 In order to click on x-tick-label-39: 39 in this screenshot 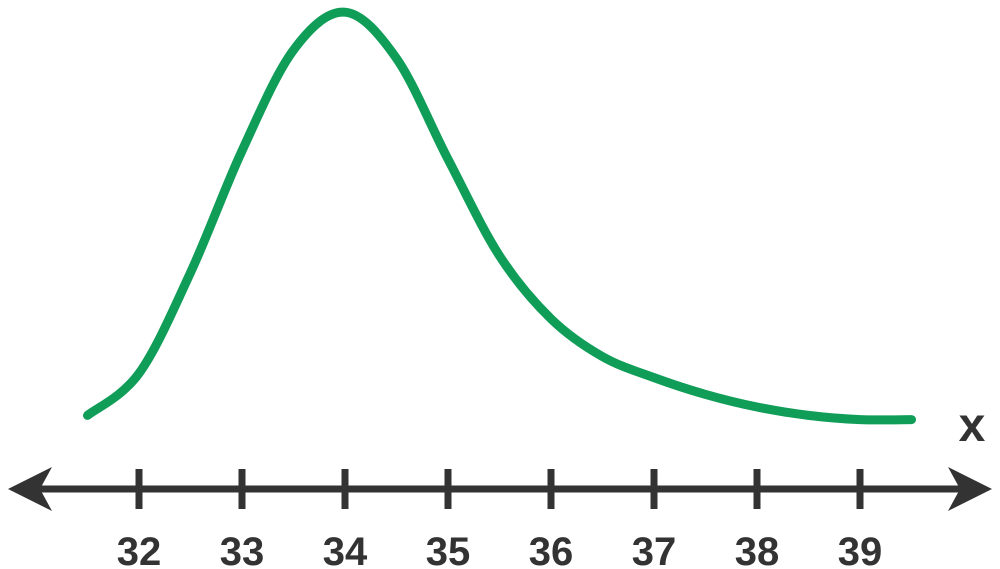, I will do `click(860, 549)`.